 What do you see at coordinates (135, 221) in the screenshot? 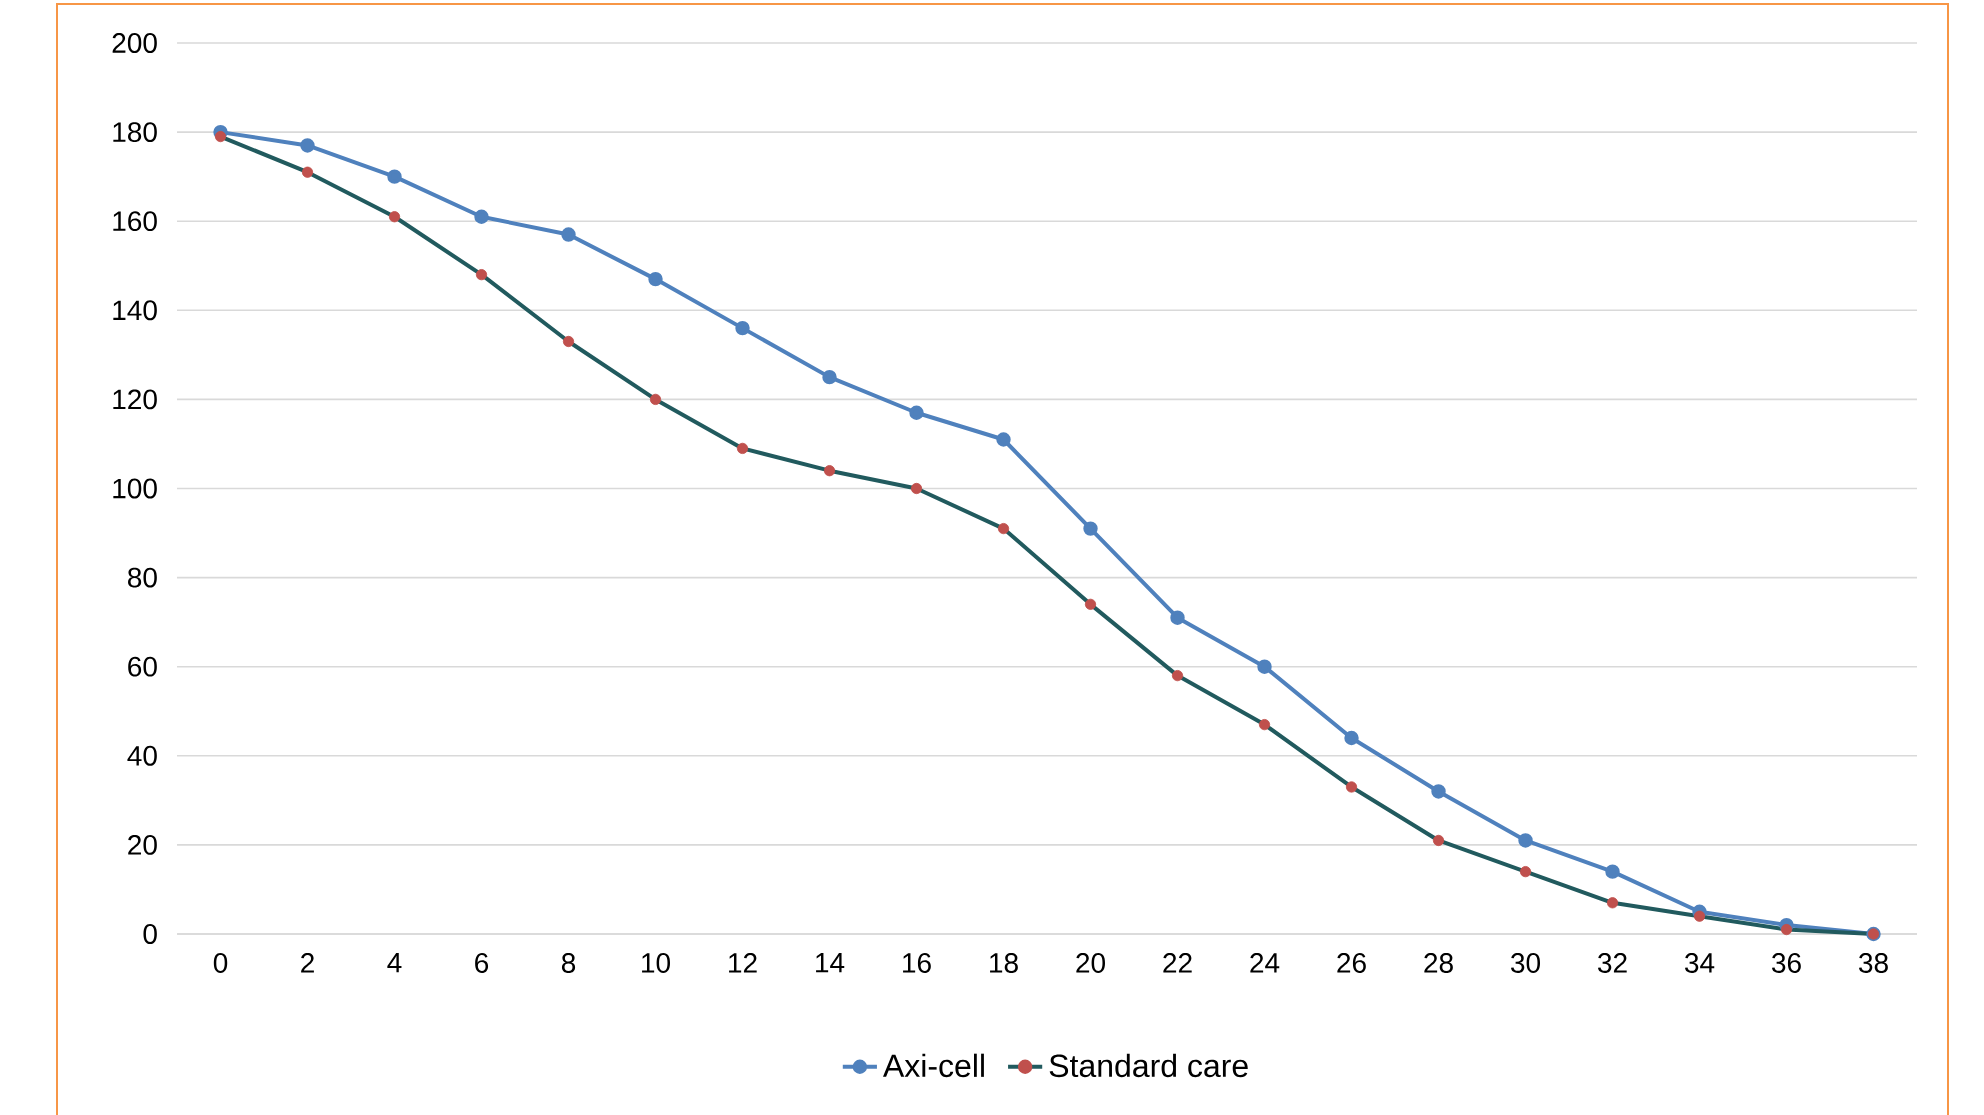
I see `y-tick-label: 160` at bounding box center [135, 221].